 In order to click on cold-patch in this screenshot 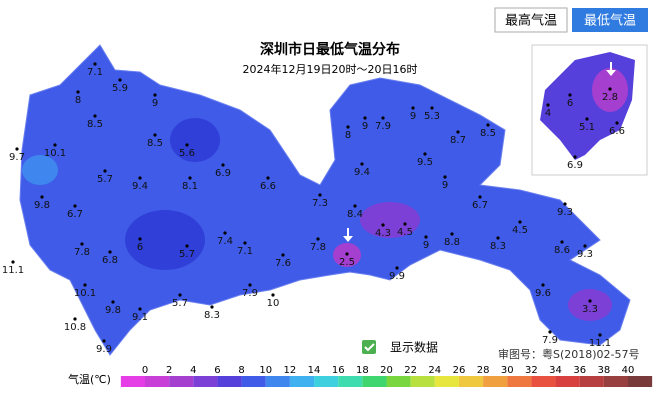, I will do `click(390, 220)`.